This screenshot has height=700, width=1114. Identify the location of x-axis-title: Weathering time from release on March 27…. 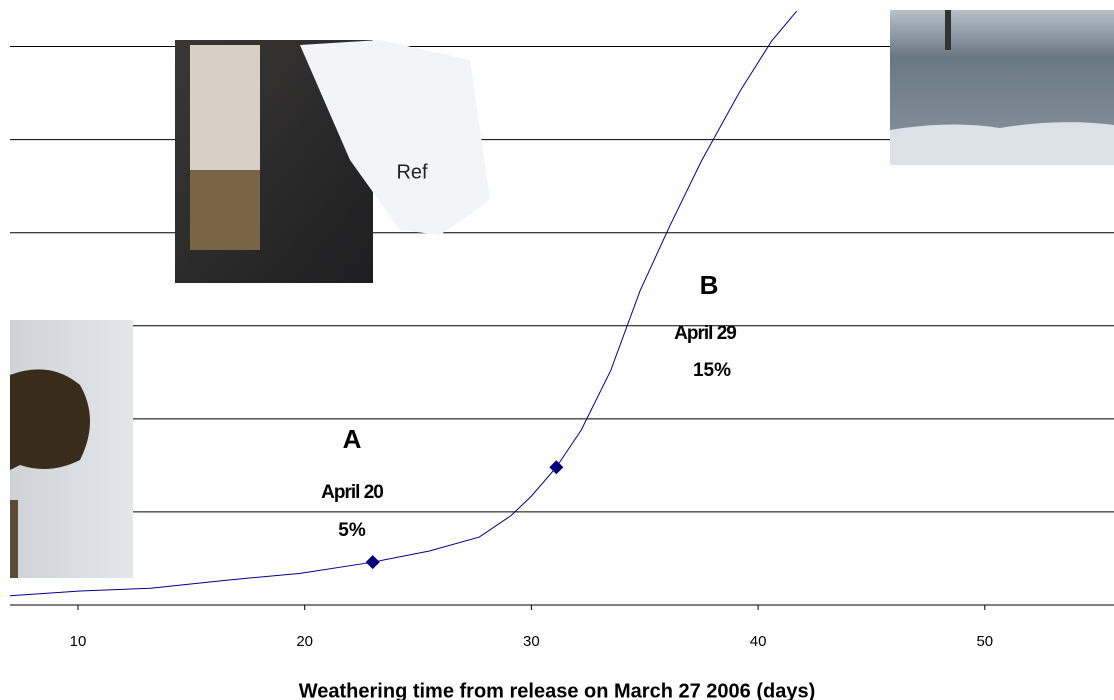
(557, 690).